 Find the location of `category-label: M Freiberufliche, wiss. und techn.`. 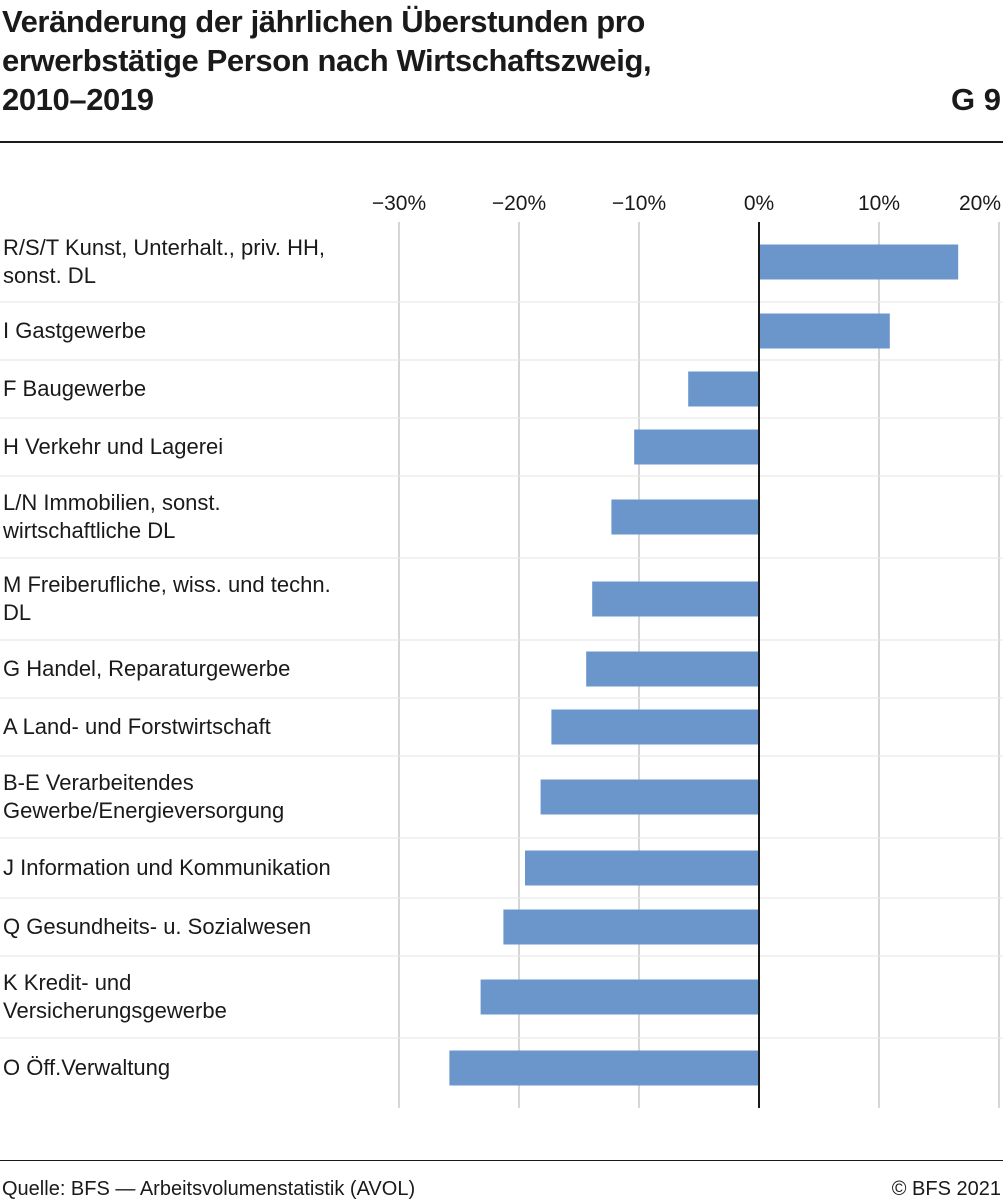

category-label: M Freiberufliche, wiss. und techn. is located at coordinates (167, 584).